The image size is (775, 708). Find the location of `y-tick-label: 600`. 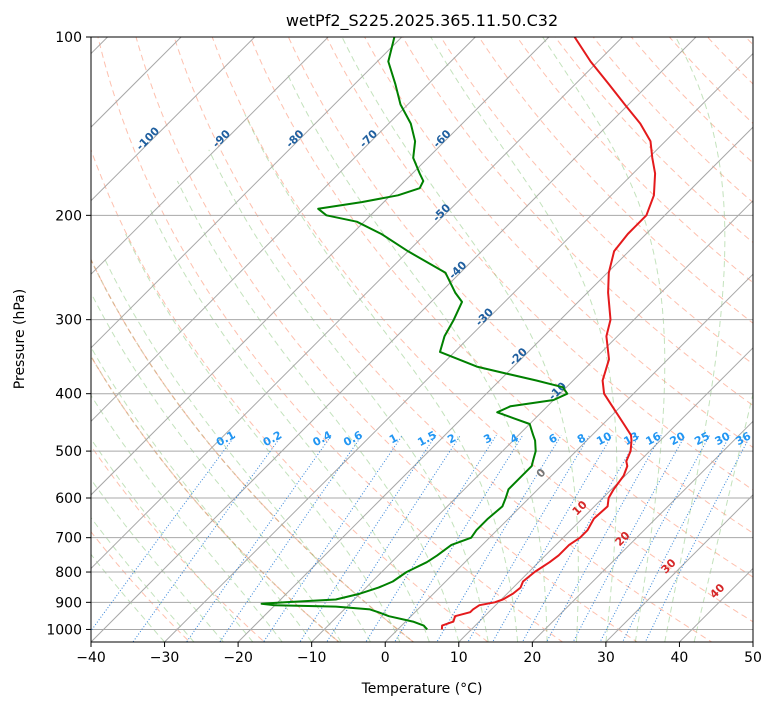

y-tick-label: 600 is located at coordinates (68, 499).